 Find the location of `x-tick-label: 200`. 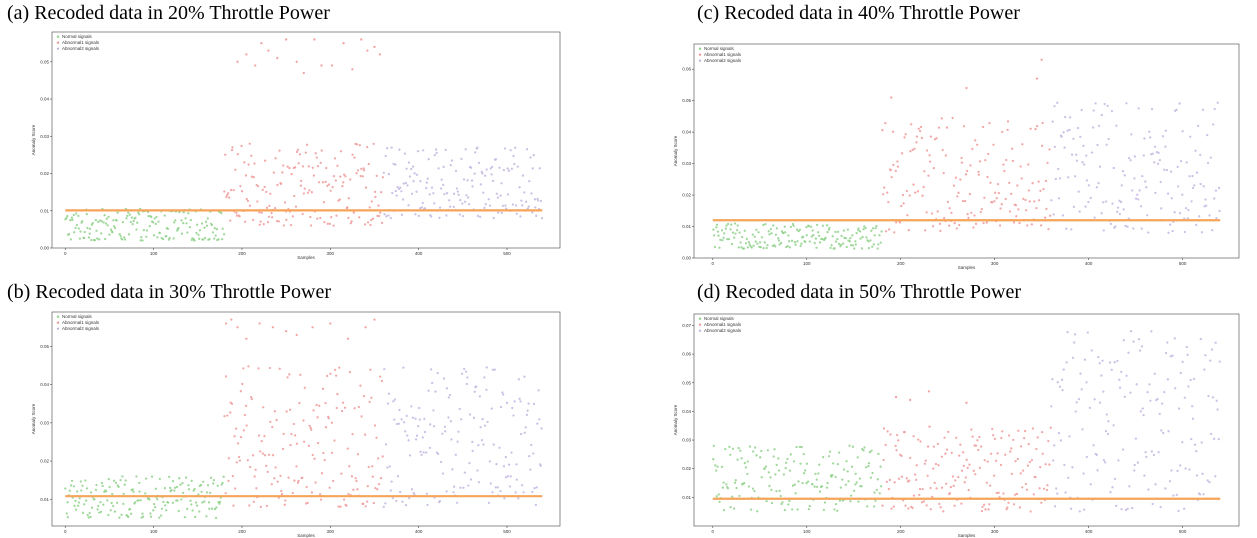

x-tick-label: 200 is located at coordinates (242, 531).